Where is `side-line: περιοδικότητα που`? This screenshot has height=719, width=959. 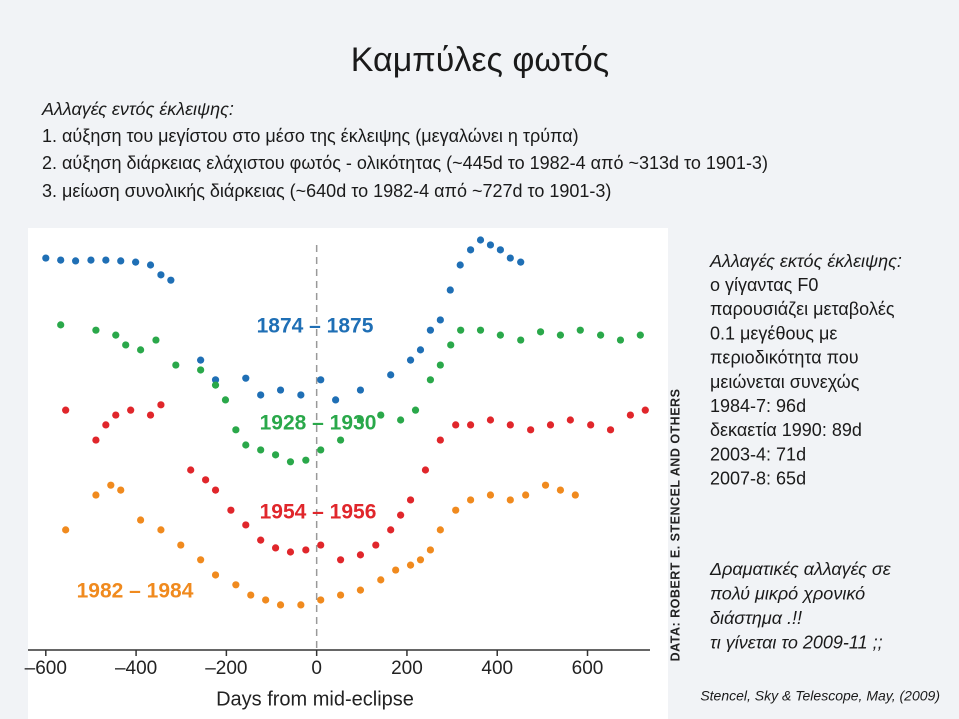 side-line: περιοδικότητα που is located at coordinates (784, 358).